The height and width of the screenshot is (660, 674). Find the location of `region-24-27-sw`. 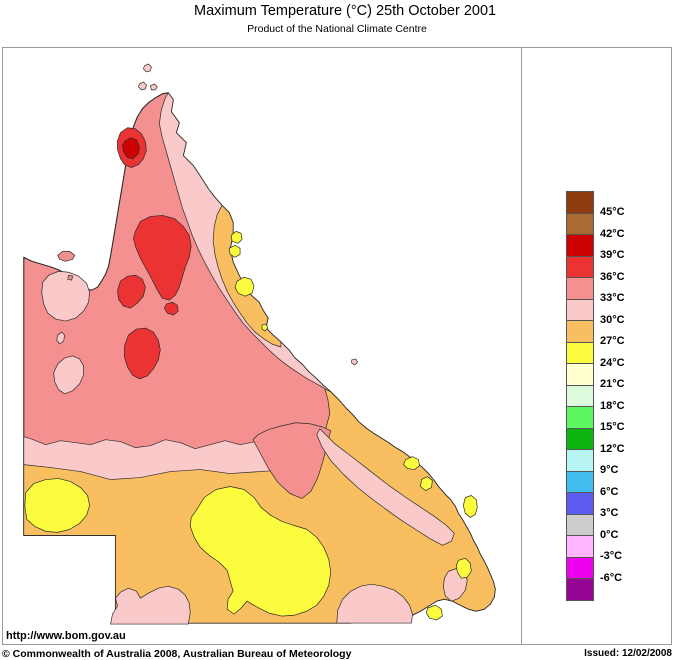

region-24-27-sw is located at coordinates (57, 505).